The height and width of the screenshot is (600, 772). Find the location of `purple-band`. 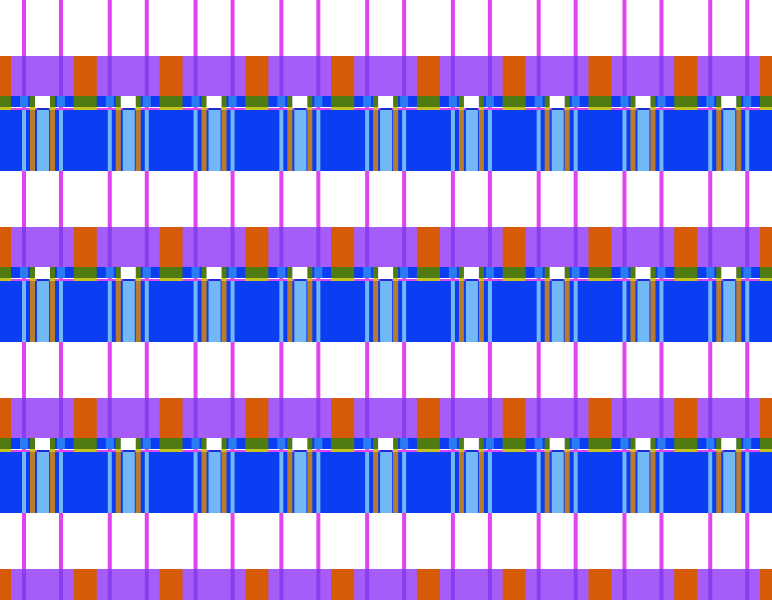

purple-band is located at coordinates (386, 418).